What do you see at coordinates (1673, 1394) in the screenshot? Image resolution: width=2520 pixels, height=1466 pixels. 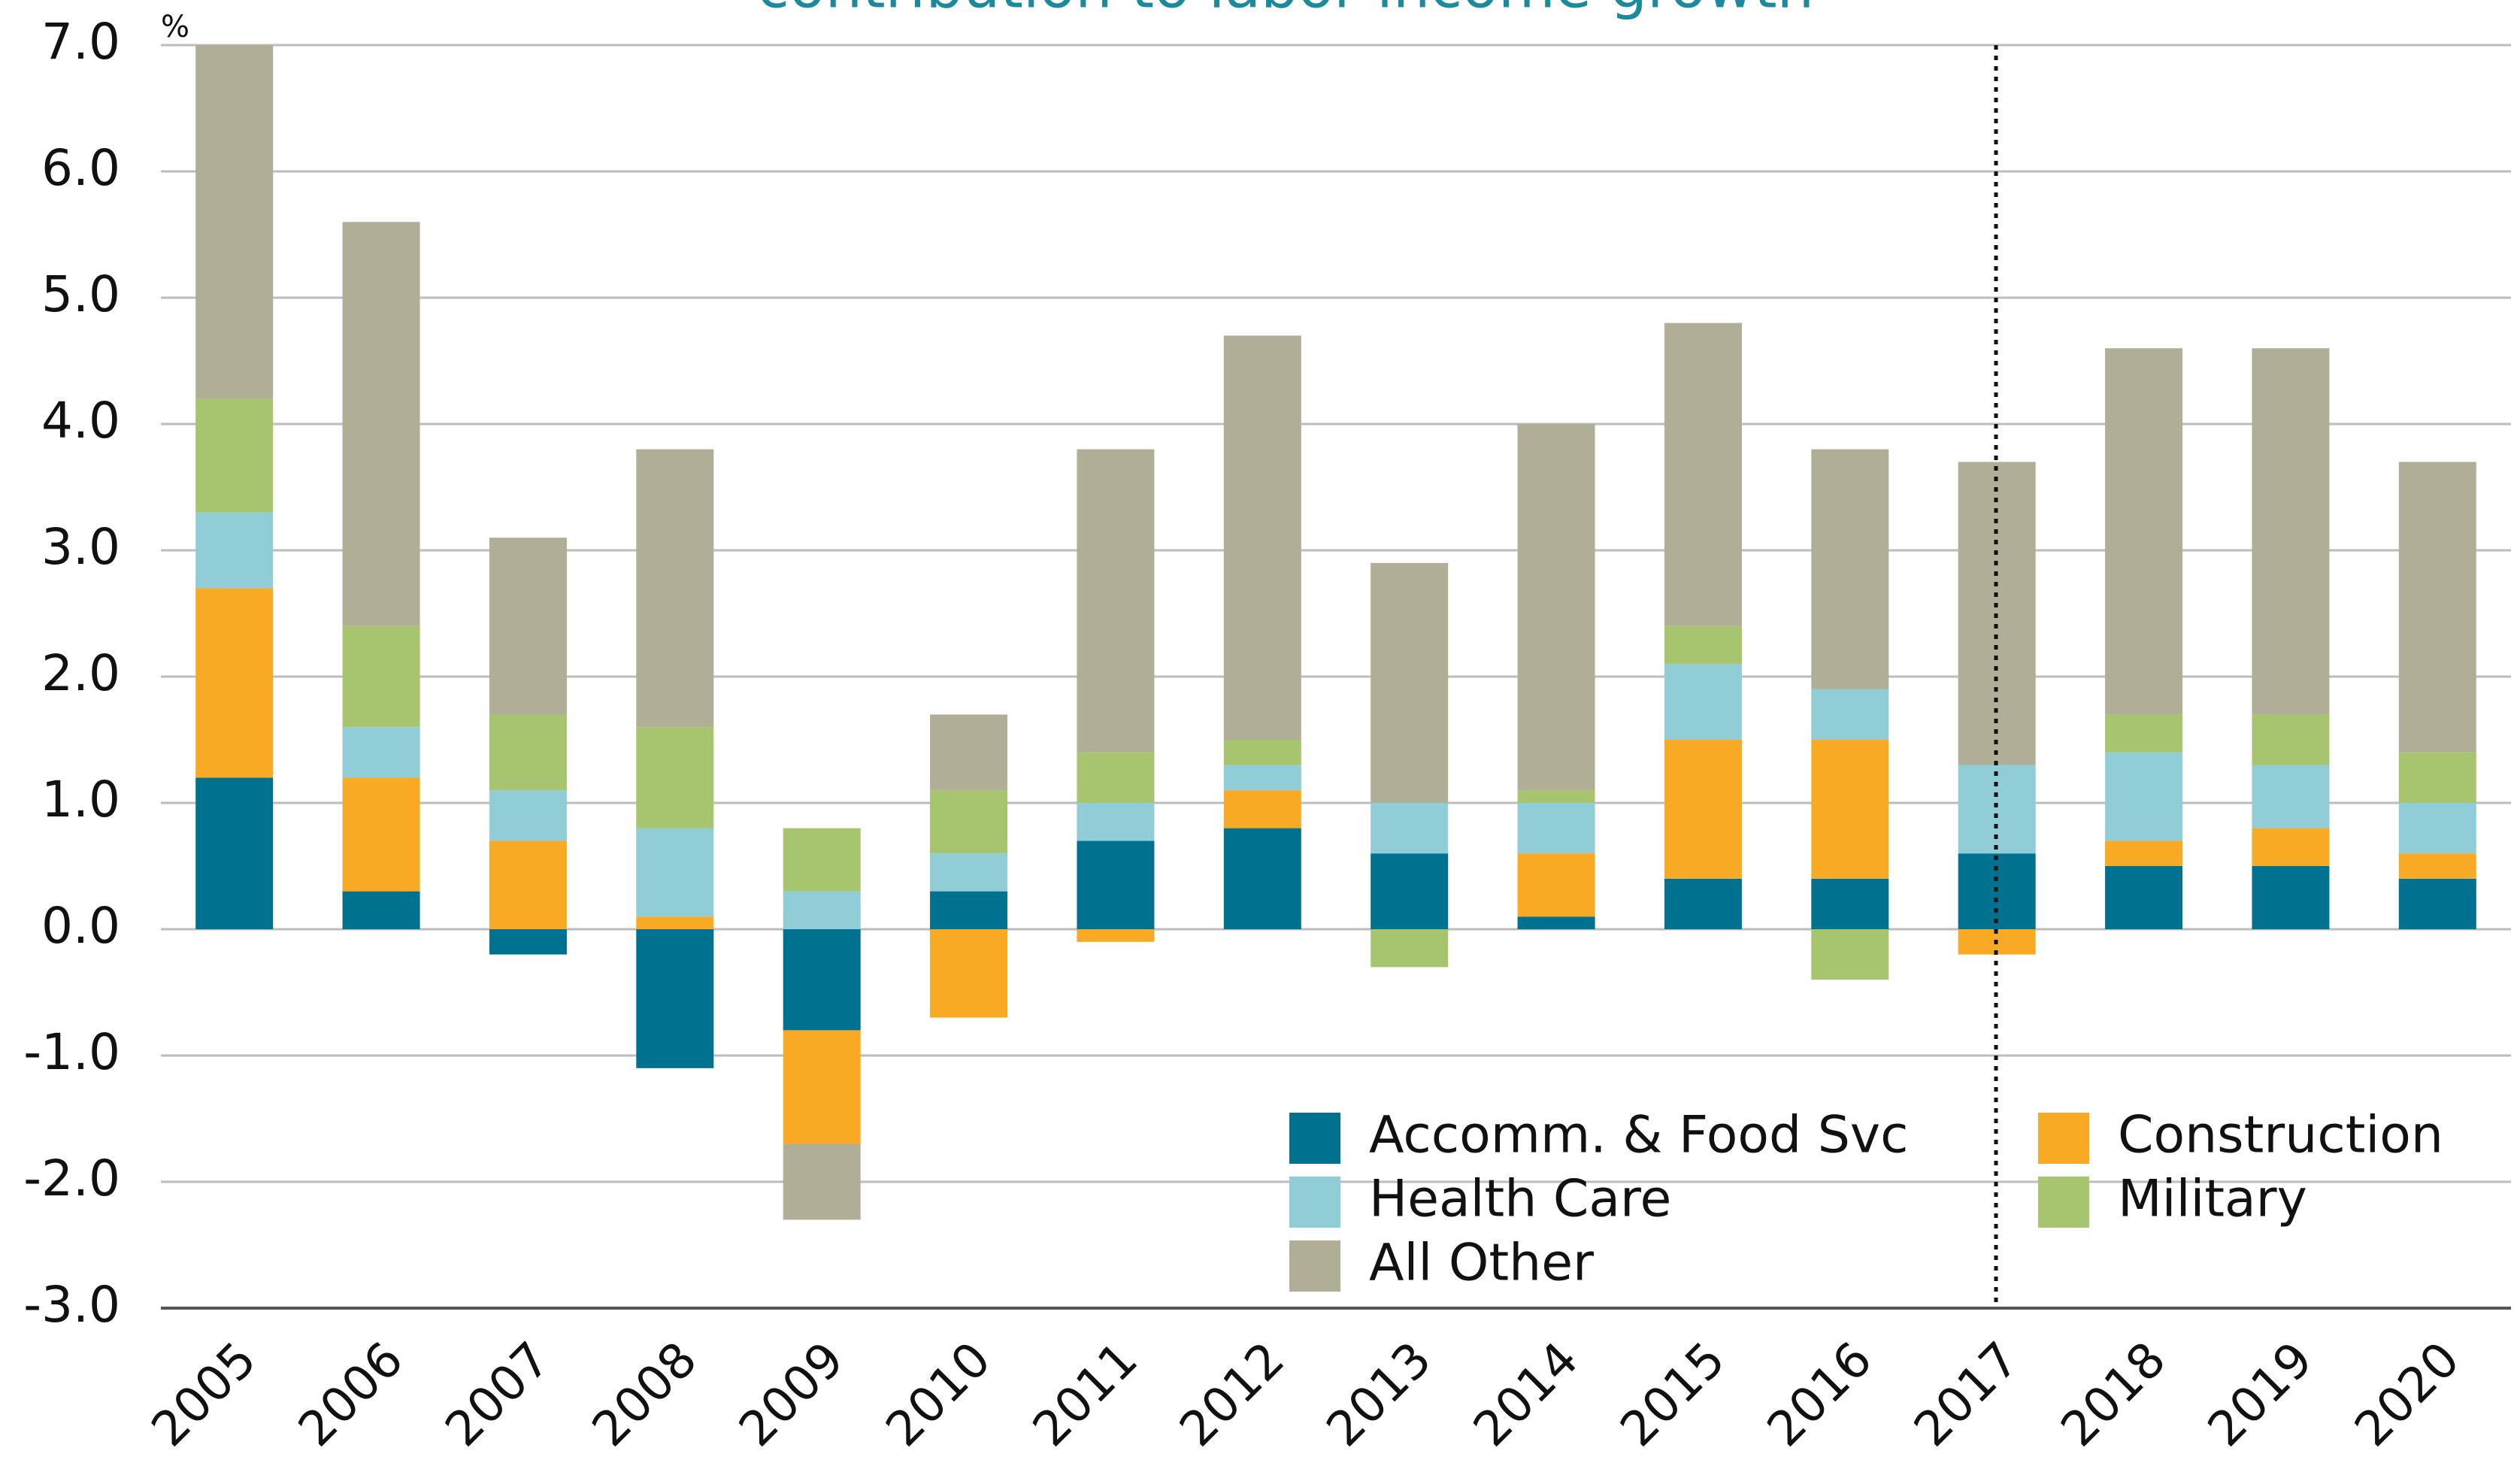 I see `x-tick-label: 2015` at bounding box center [1673, 1394].